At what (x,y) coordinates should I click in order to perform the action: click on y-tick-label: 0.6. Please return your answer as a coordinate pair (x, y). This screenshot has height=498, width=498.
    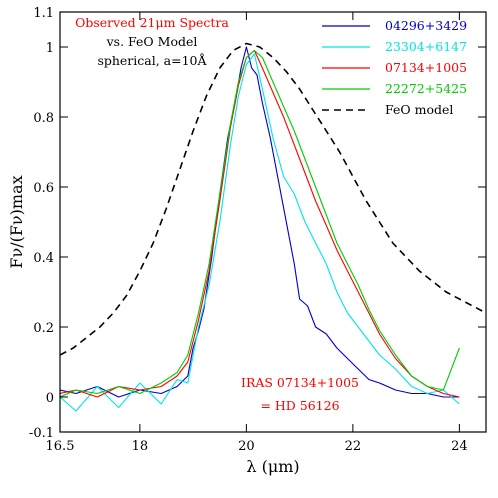
    Looking at the image, I should click on (43, 188).